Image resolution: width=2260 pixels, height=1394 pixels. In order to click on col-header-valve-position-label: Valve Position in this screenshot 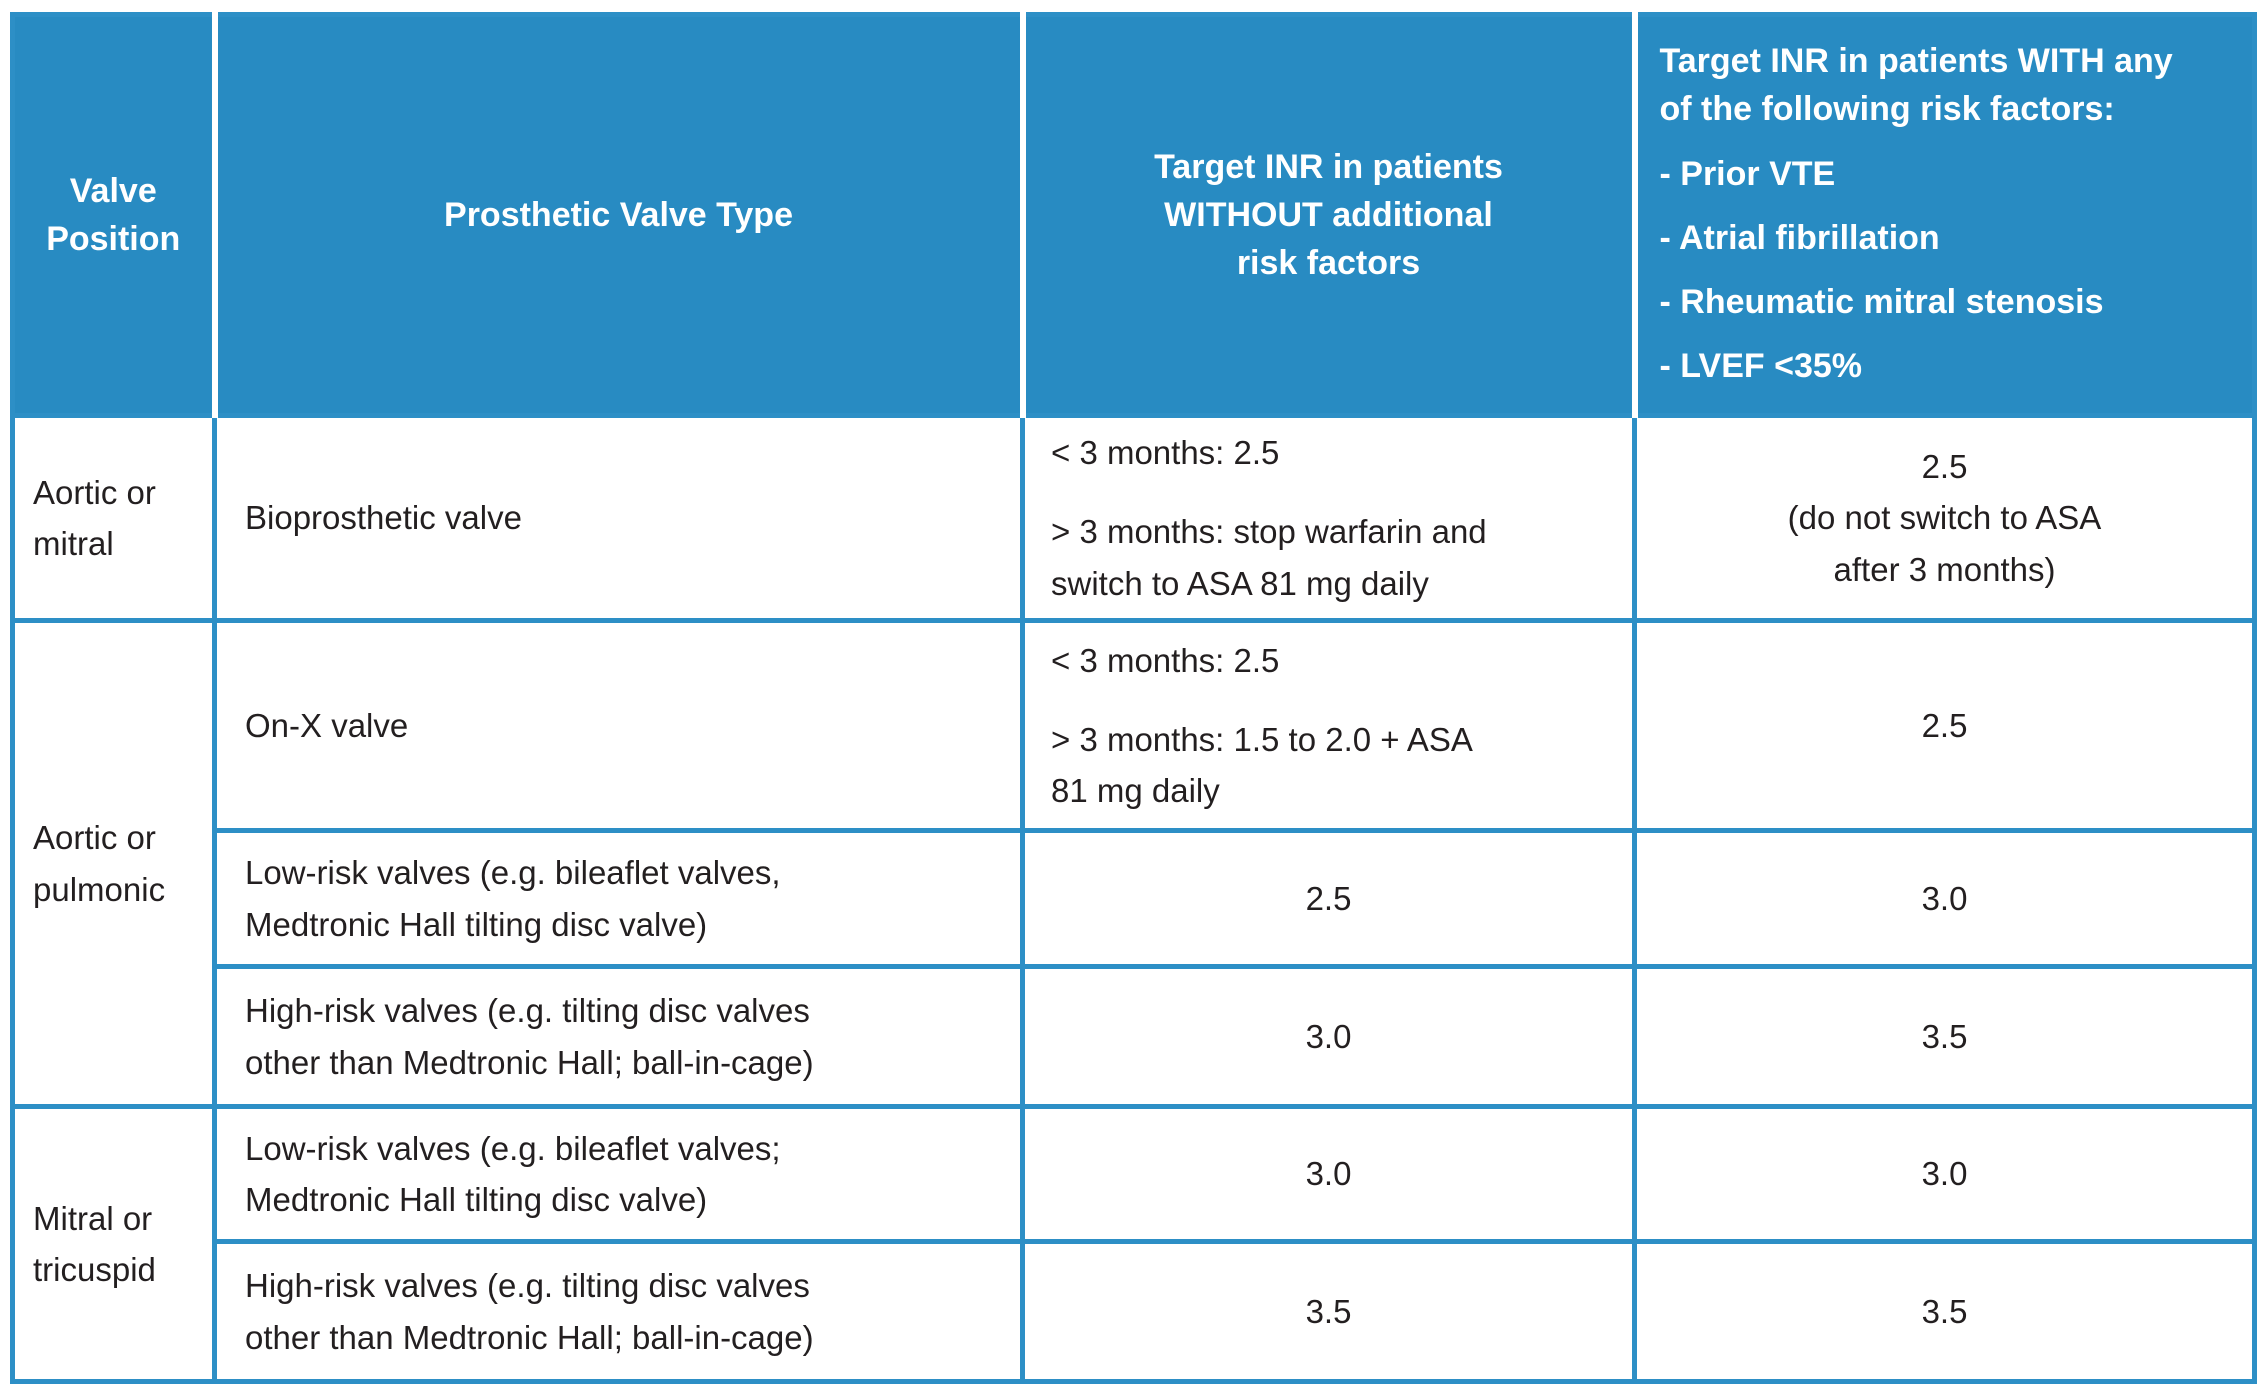, I will do `click(113, 214)`.